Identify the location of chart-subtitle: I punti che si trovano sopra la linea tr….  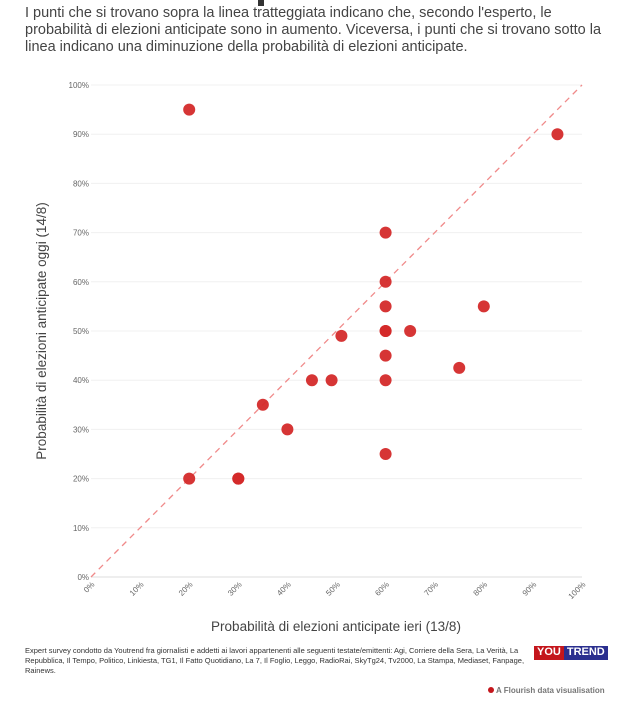
(313, 30).